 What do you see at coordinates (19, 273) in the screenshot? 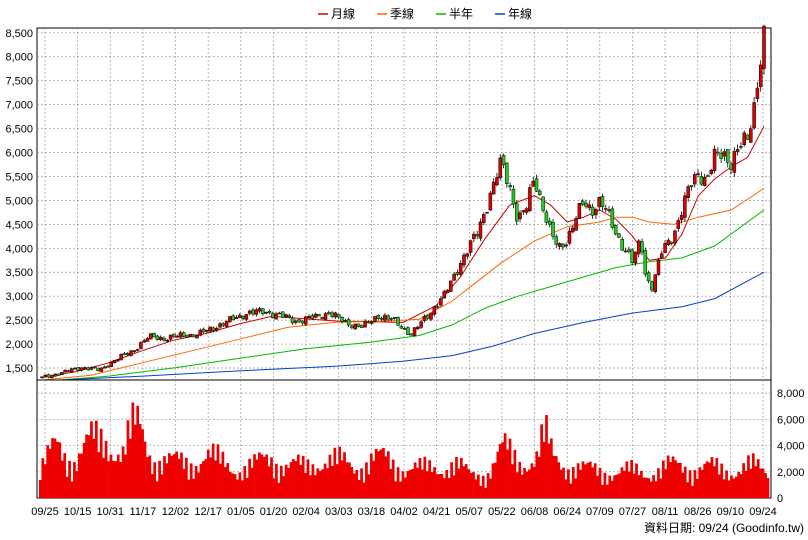
I see `price-tick-10: 3,500` at bounding box center [19, 273].